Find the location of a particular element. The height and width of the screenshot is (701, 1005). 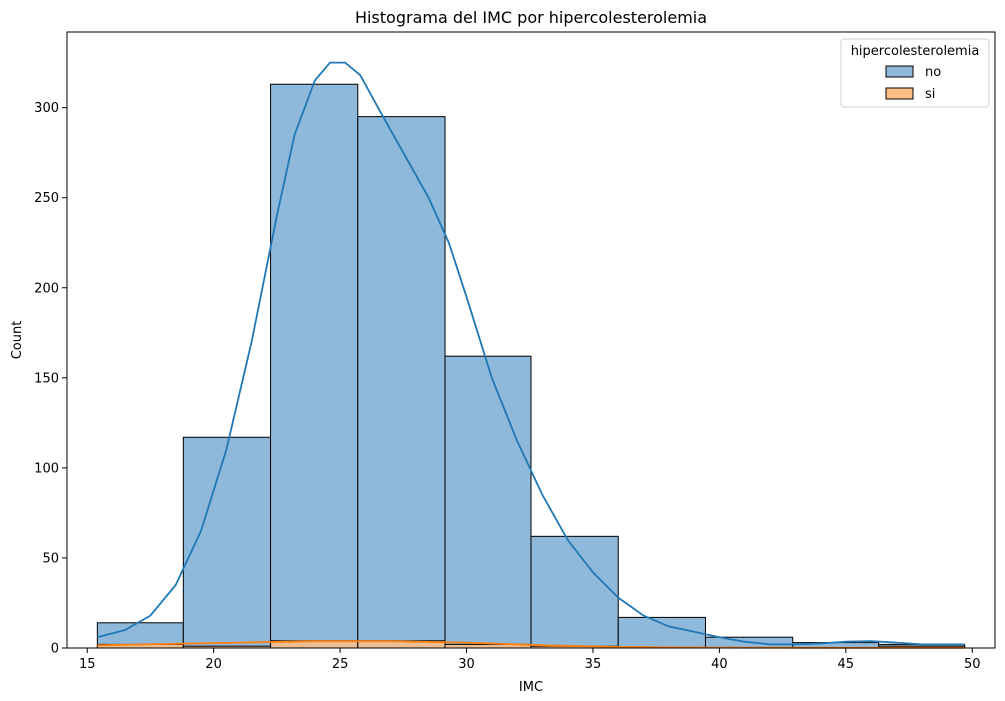

legend-label-si: si is located at coordinates (930, 94).